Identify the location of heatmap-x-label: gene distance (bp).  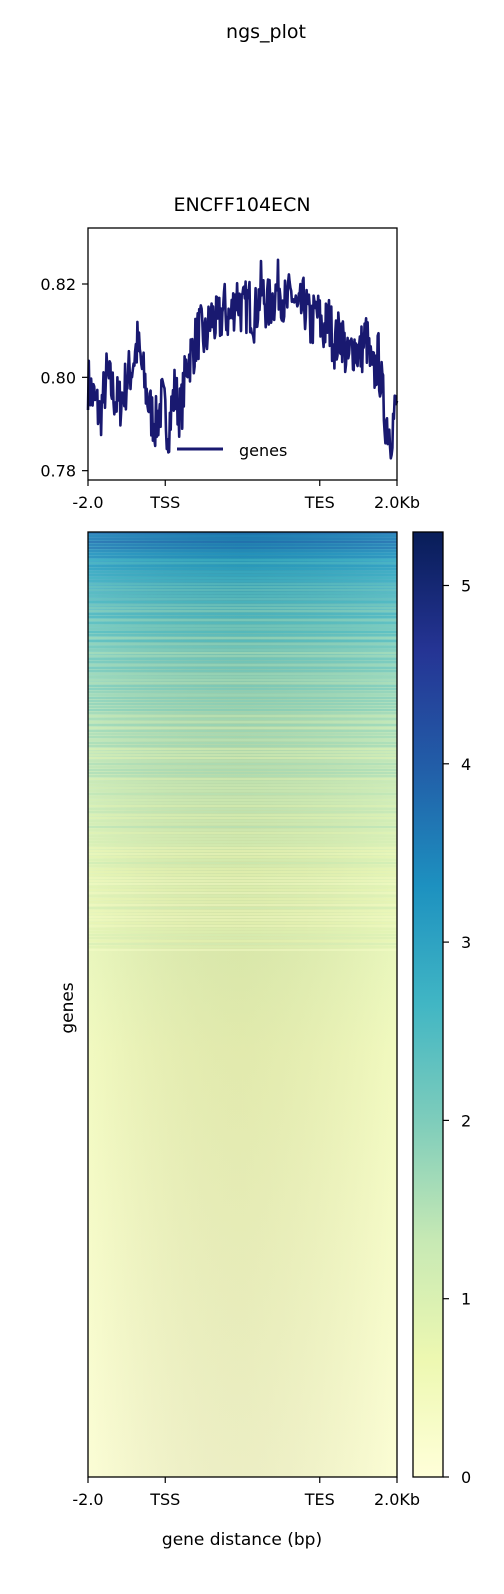
(242, 1540).